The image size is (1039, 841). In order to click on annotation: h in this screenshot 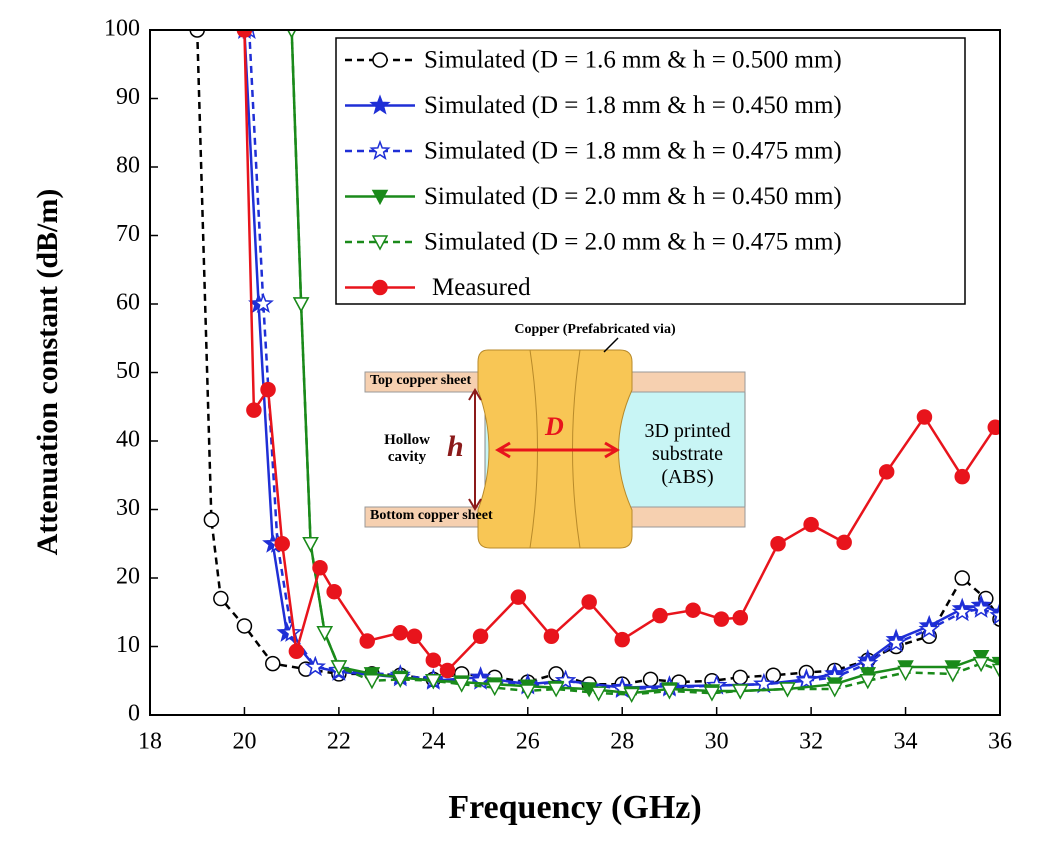, I will do `click(455, 446)`.